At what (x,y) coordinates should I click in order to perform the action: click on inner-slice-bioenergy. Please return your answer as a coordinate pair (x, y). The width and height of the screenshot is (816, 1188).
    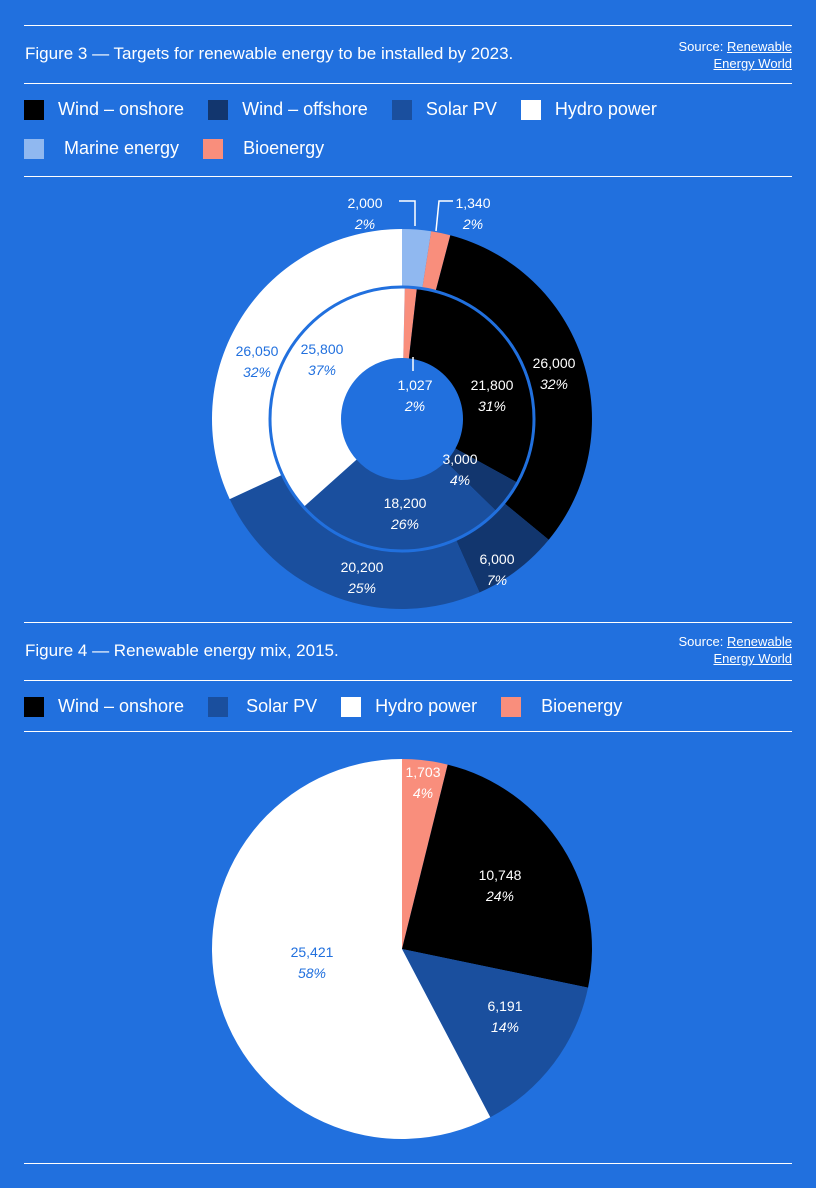
    Looking at the image, I should click on (410, 322).